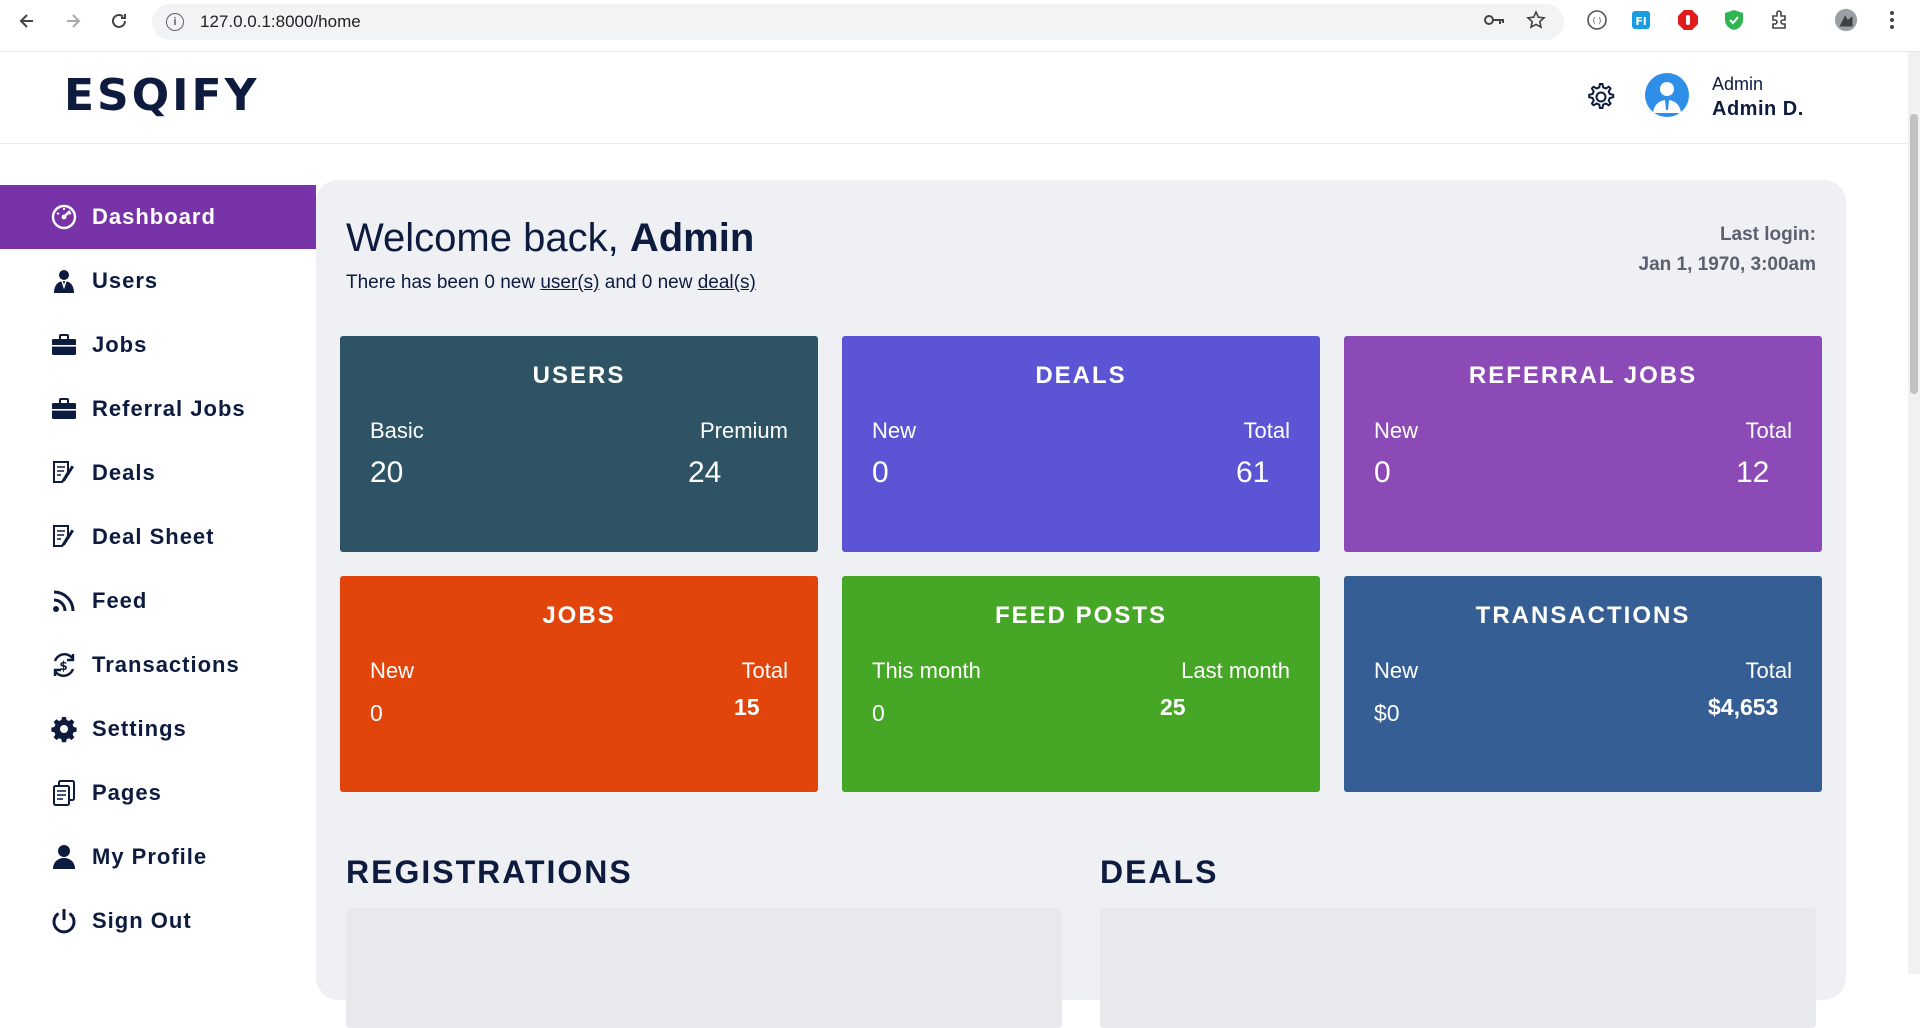  Describe the element at coordinates (124, 472) in the screenshot. I see `sidebar-item-label: Deals` at that location.